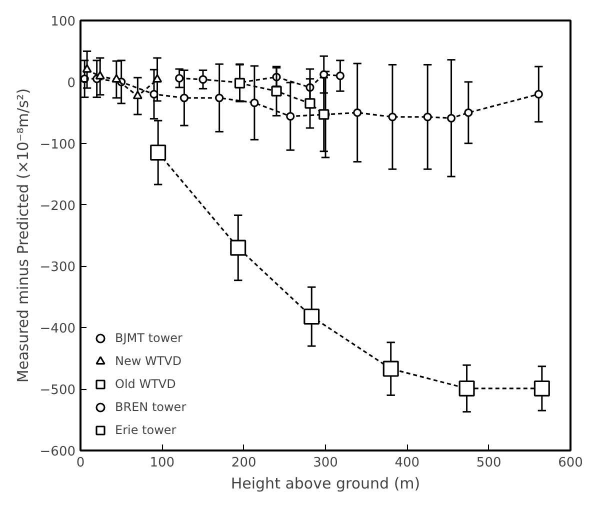 Image resolution: width=594 pixels, height=525 pixels. Describe the element at coordinates (150, 407) in the screenshot. I see `legend-label: BREN tower` at that location.